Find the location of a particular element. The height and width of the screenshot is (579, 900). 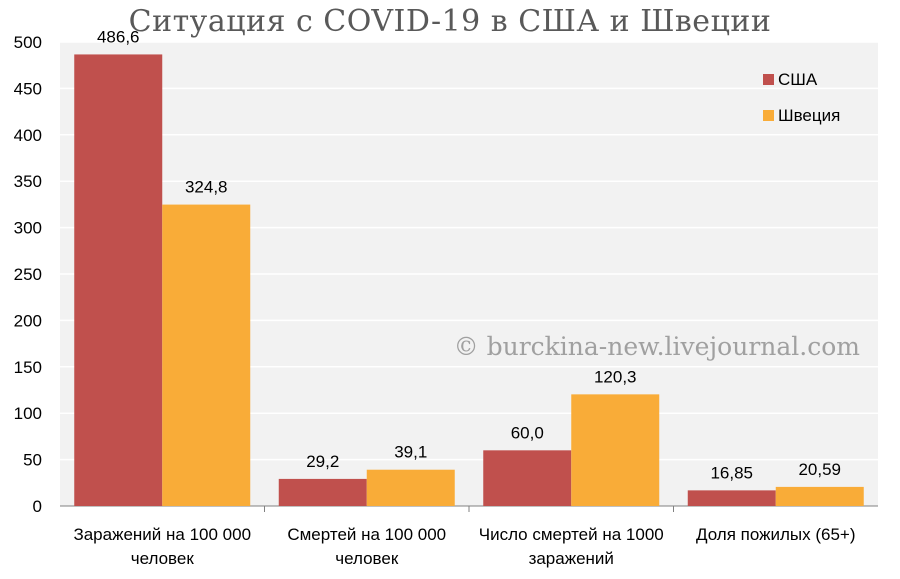

data-label: 120,3 is located at coordinates (615, 376).